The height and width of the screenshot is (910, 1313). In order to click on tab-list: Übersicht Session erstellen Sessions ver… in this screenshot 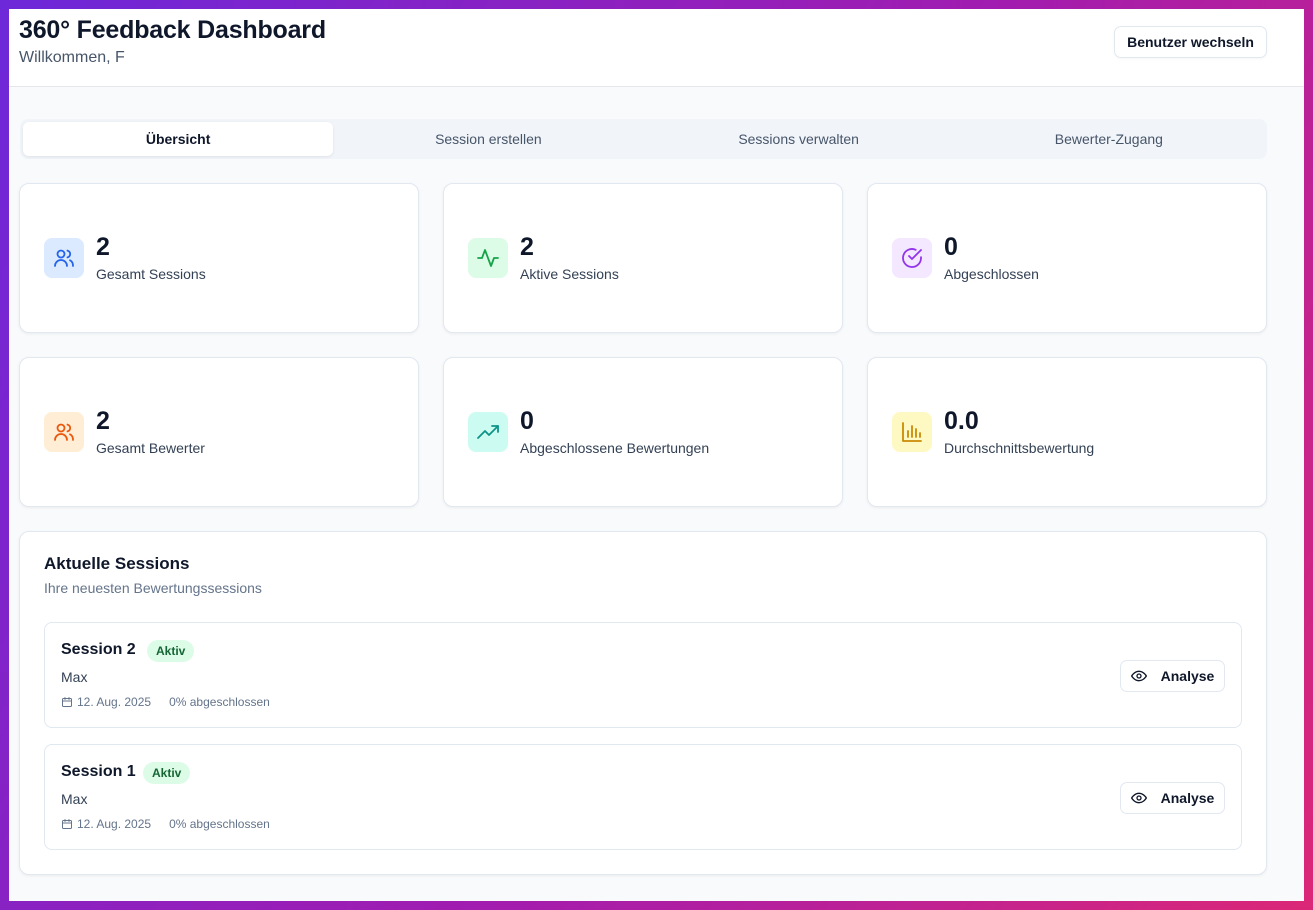, I will do `click(643, 139)`.